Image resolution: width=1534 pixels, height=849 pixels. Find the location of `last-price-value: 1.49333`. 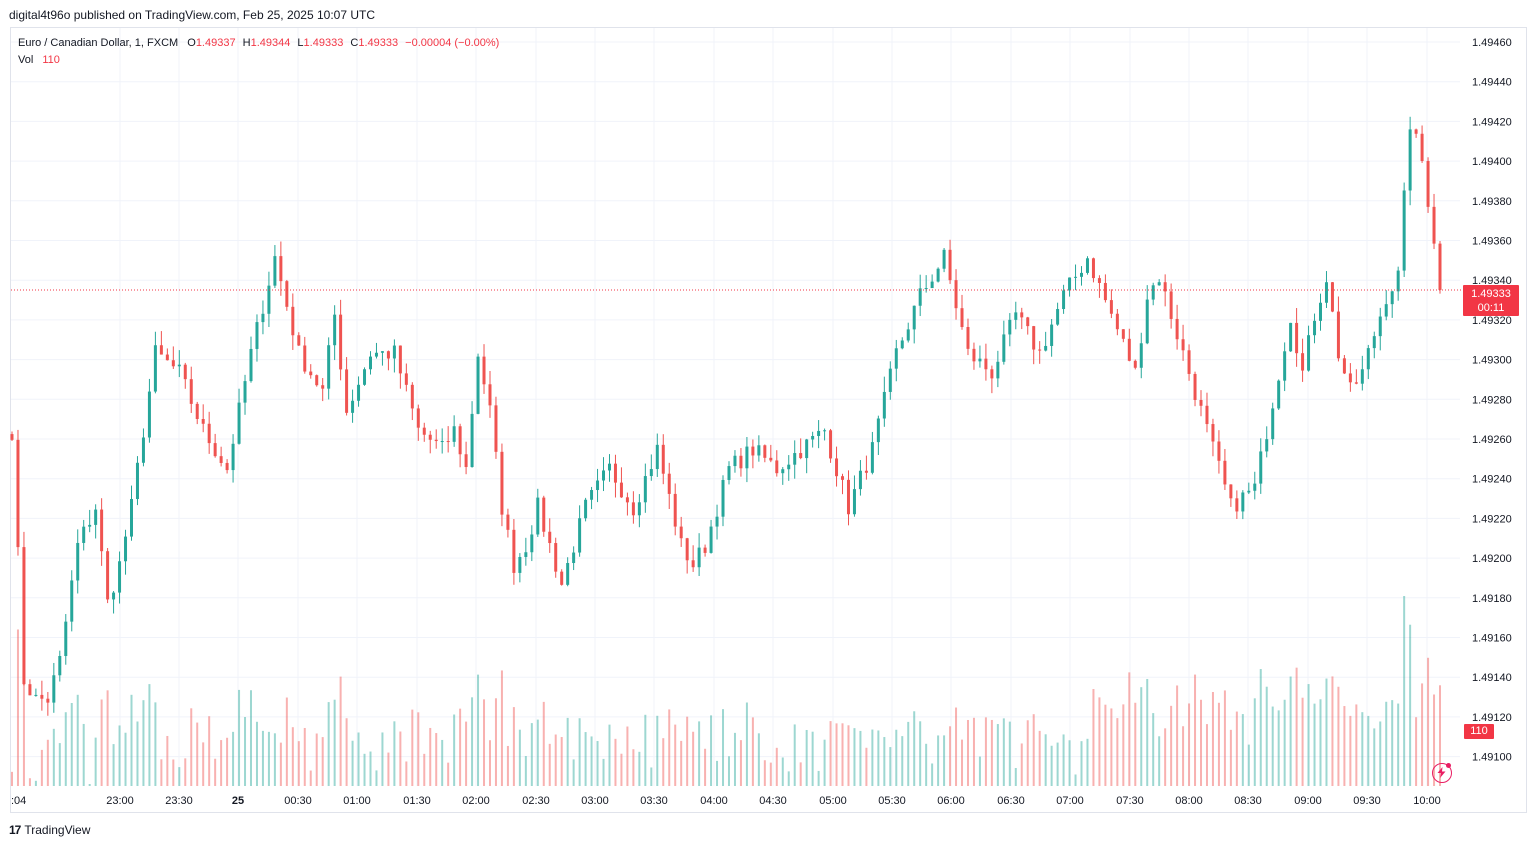

last-price-value: 1.49333 is located at coordinates (1491, 294).